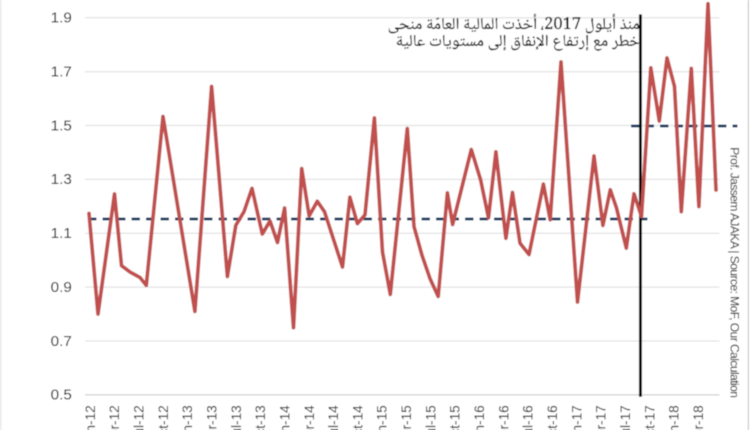 This screenshot has height=430, width=750. Describe the element at coordinates (61, 233) in the screenshot. I see `svg-text: 1.1` at that location.